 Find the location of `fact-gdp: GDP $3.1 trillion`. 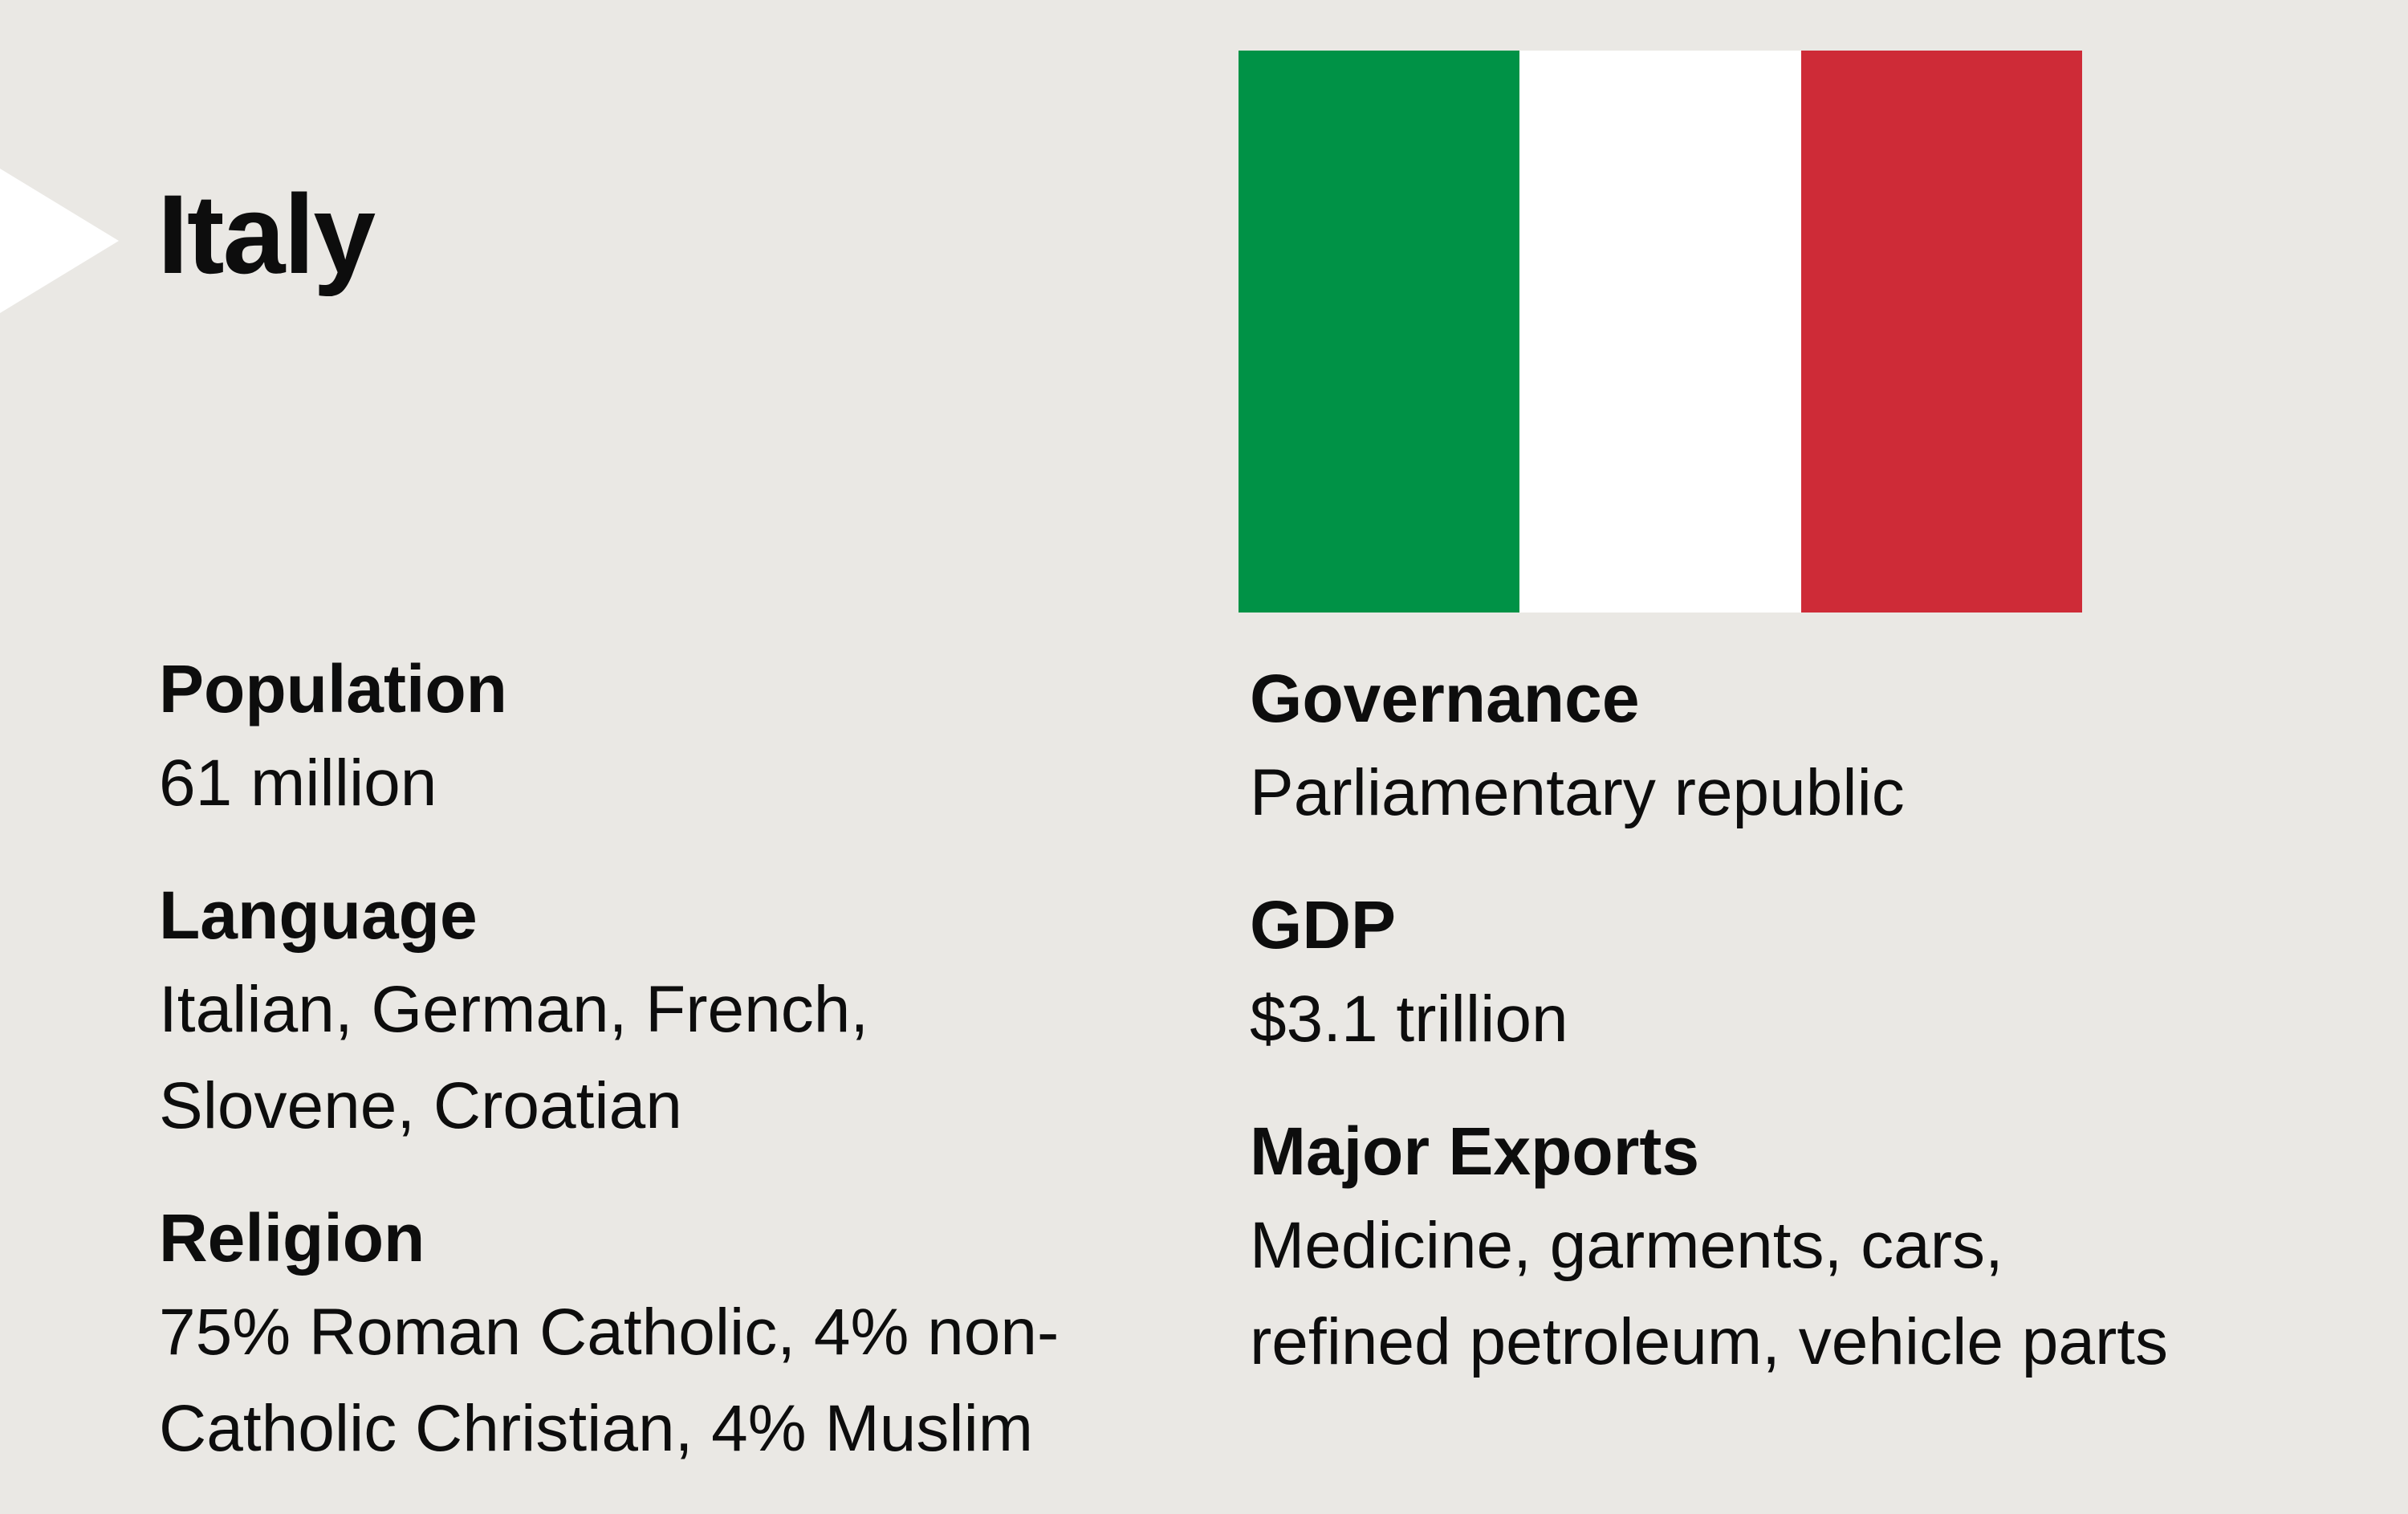

fact-gdp: GDP $3.1 trillion is located at coordinates (1811, 973).